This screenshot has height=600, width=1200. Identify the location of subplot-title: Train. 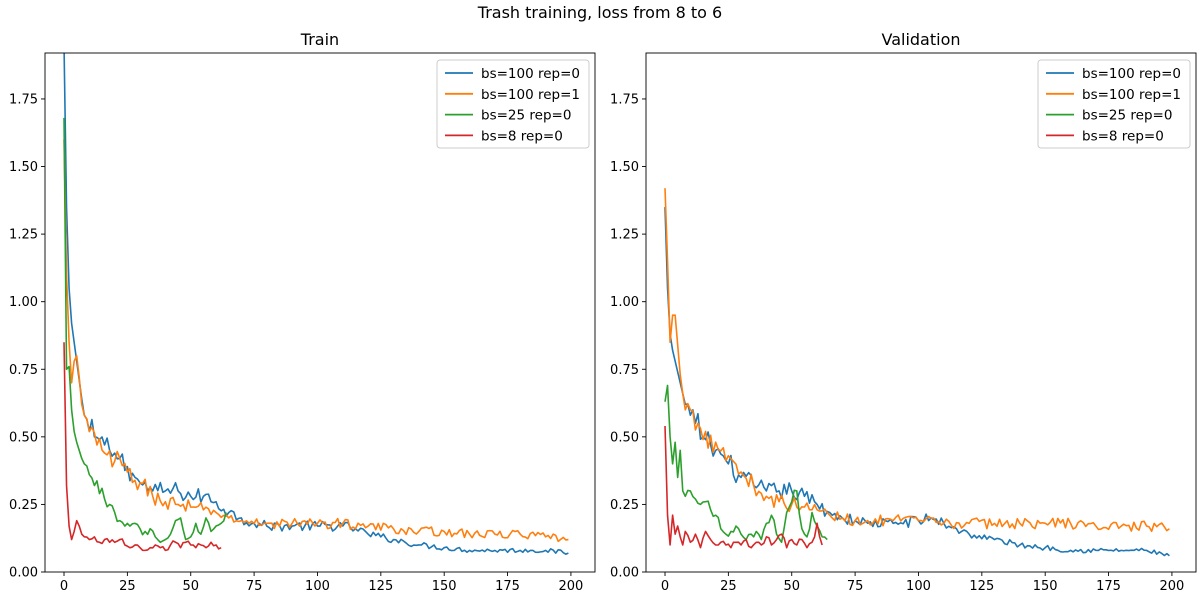
(319, 39).